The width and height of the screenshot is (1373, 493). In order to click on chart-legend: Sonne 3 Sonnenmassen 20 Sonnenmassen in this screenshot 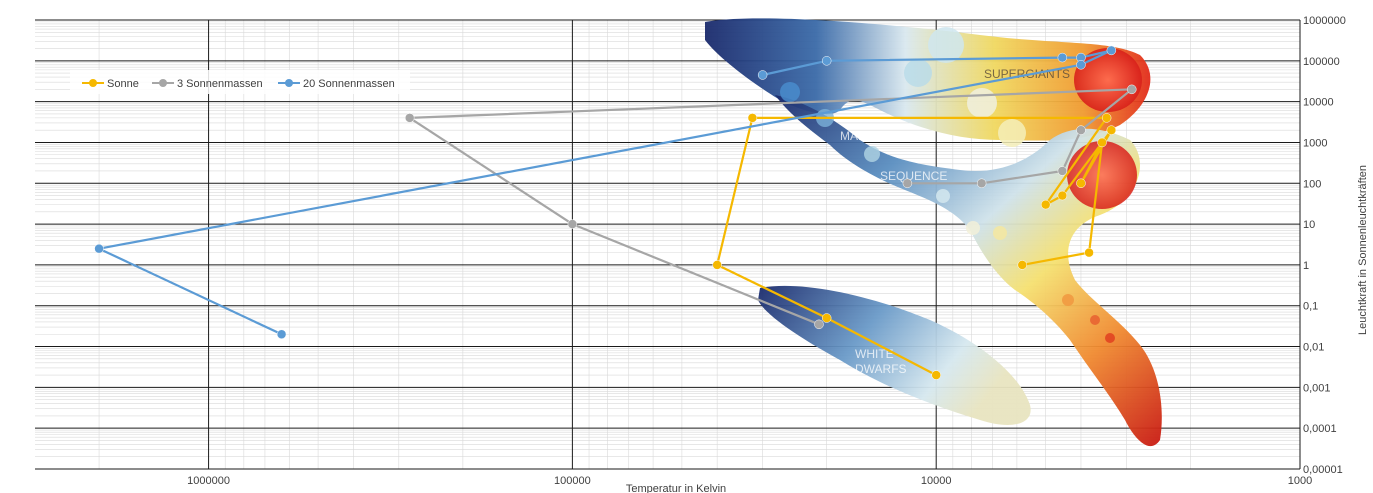, I will do `click(240, 82)`.